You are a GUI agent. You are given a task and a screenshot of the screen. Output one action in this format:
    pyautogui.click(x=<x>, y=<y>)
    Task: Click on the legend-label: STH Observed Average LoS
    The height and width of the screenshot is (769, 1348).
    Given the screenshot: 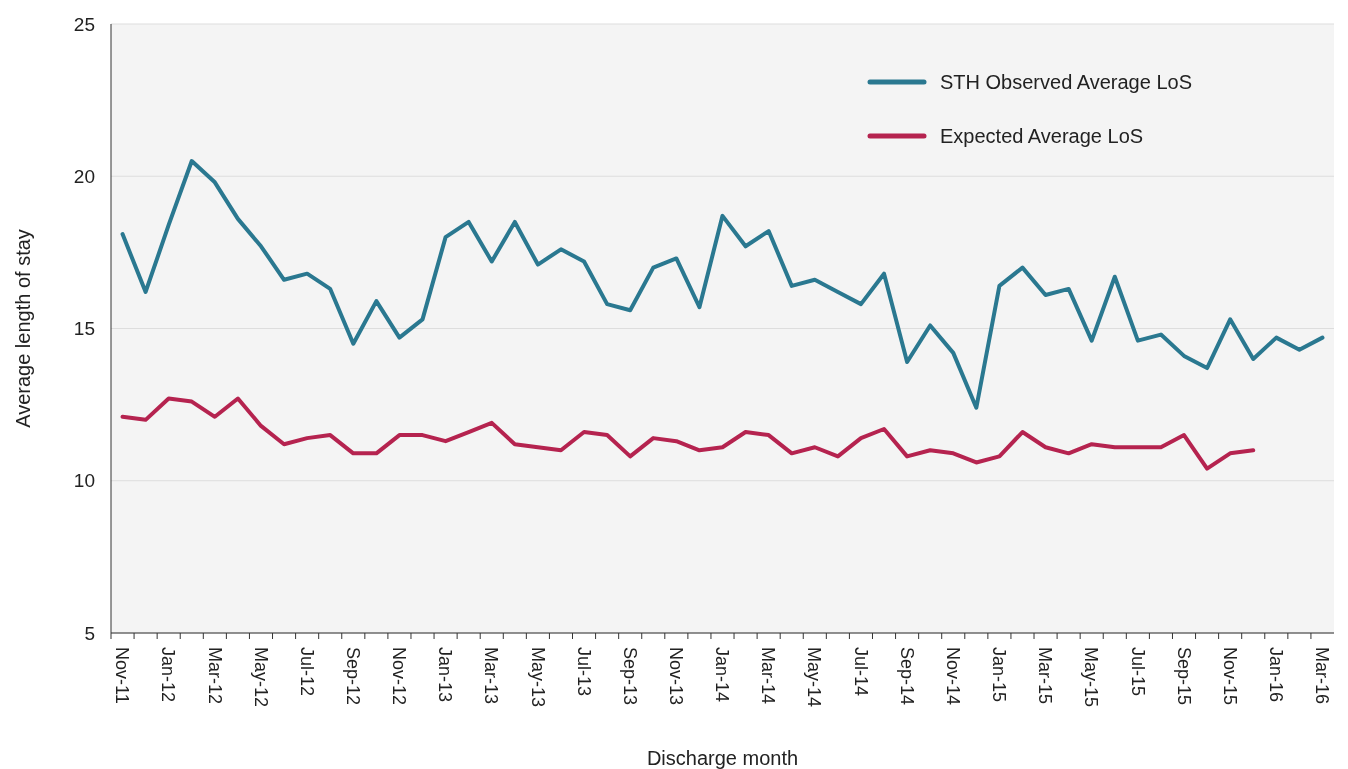 What is the action you would take?
    pyautogui.click(x=1066, y=82)
    